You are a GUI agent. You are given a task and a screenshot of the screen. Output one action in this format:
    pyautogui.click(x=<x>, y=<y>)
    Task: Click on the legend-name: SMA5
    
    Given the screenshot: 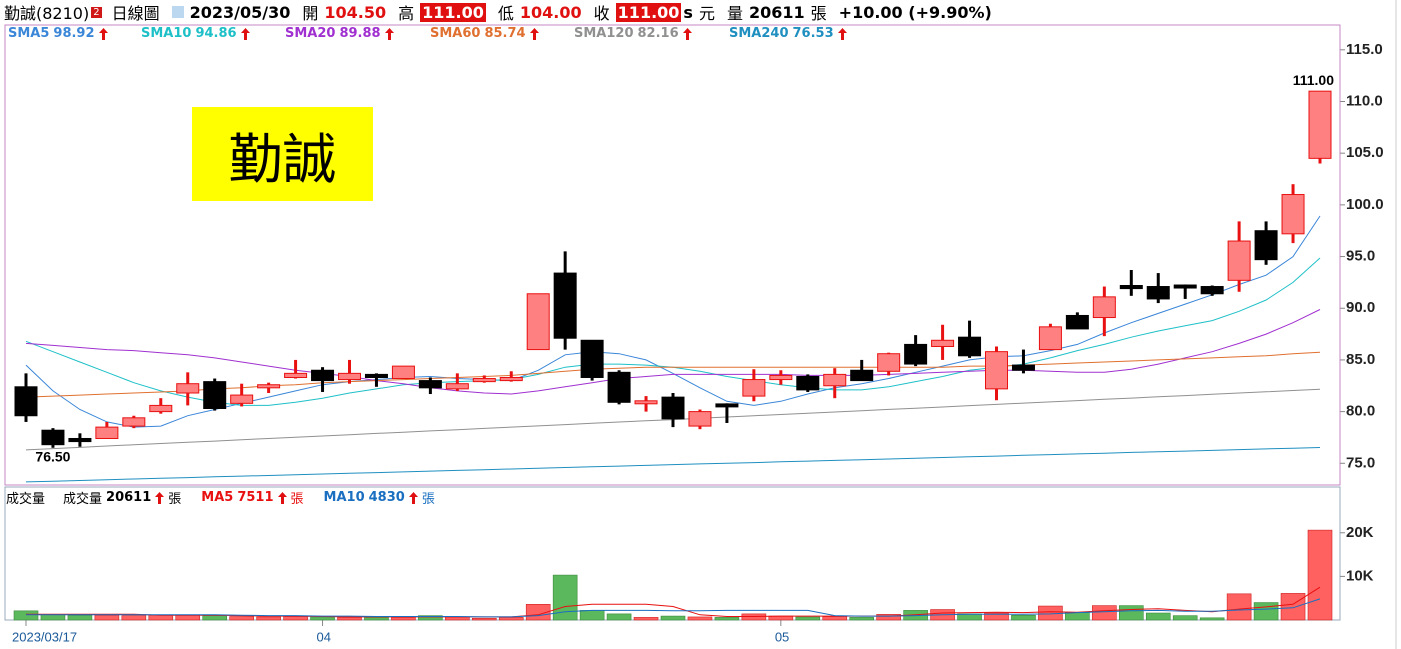 What is the action you would take?
    pyautogui.click(x=29, y=33)
    